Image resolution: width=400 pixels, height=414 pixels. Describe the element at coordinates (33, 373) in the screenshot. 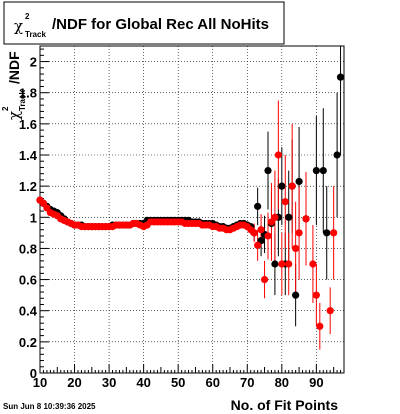

I see `y-tick-label: 0` at that location.